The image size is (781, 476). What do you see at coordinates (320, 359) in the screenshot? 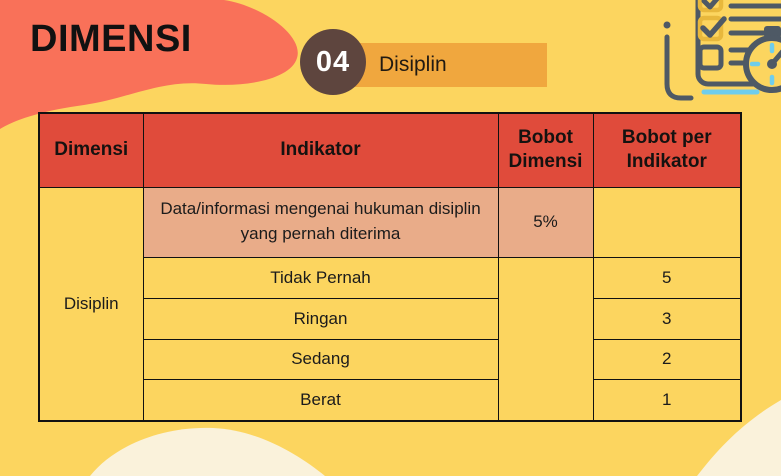
I see `scale-label-cell: Sedang` at bounding box center [320, 359].